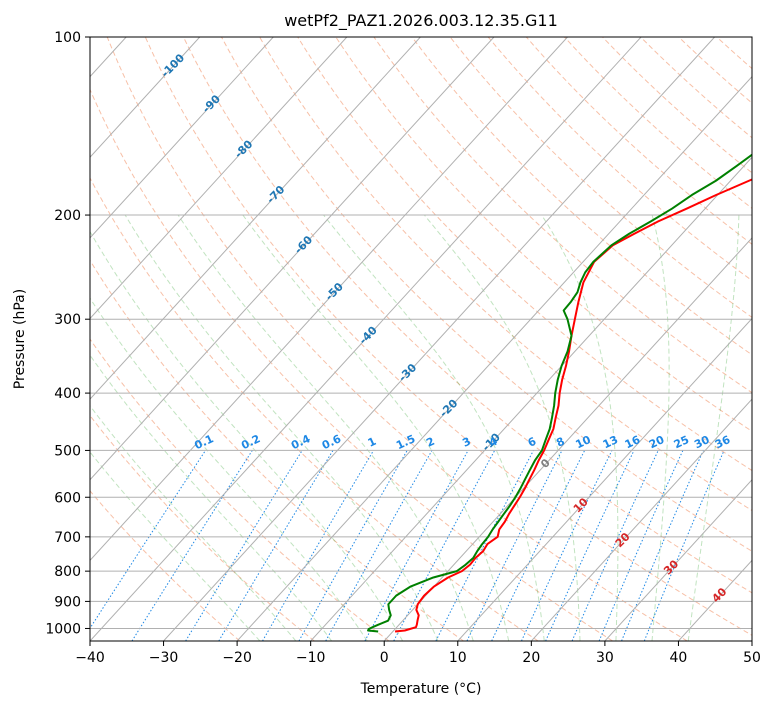  I want to click on y-tick-label: 600, so click(67, 498).